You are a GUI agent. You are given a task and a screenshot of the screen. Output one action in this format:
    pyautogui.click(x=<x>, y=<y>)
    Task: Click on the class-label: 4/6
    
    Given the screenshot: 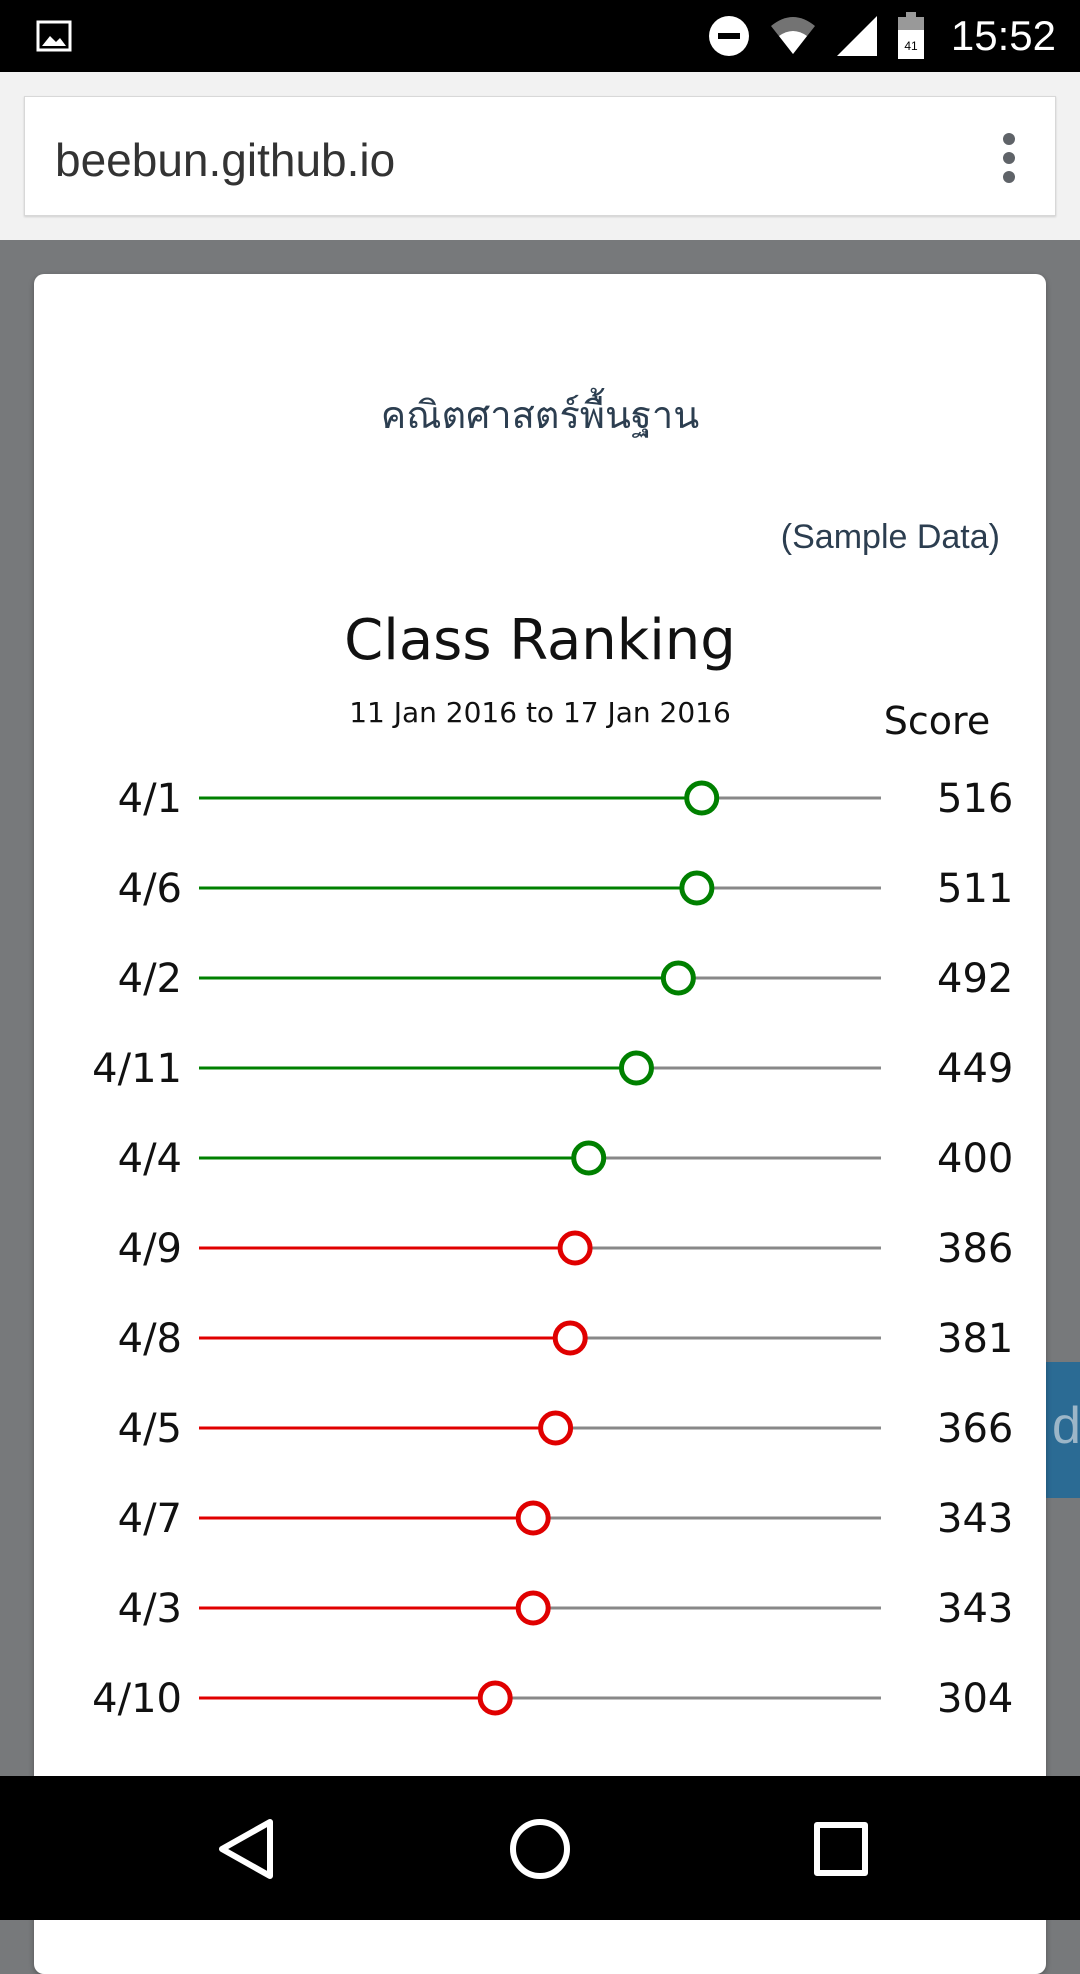 What is the action you would take?
    pyautogui.click(x=150, y=889)
    